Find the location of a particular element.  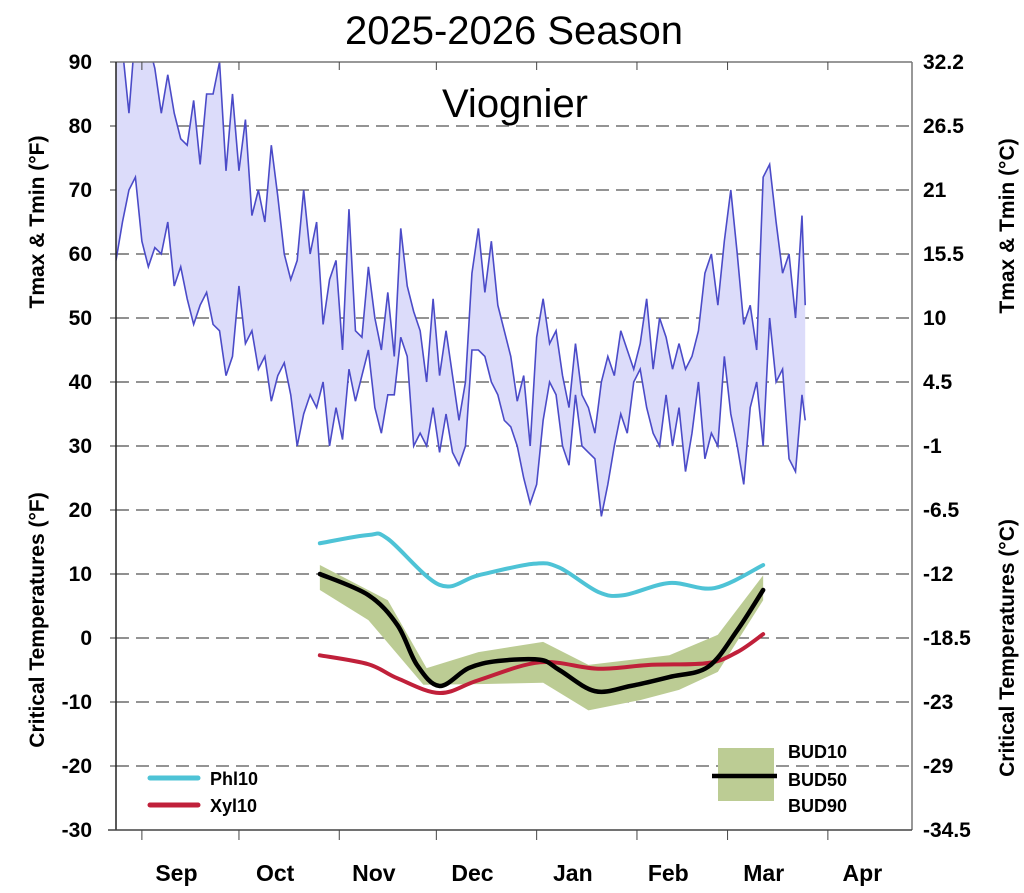

x-tick-label: Nov is located at coordinates (374, 873).